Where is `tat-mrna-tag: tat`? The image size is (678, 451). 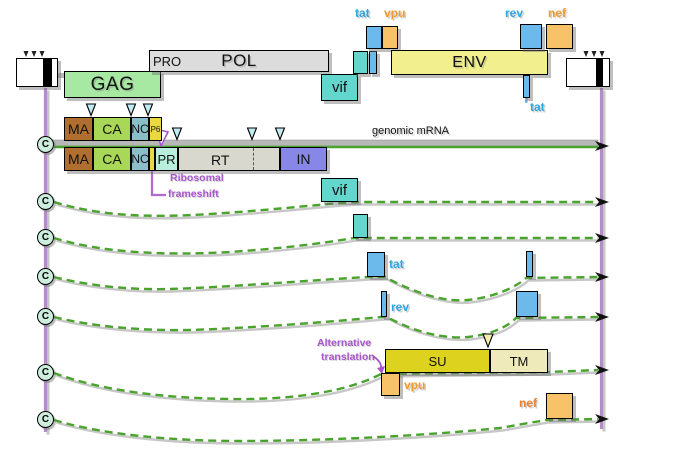 tat-mrna-tag: tat is located at coordinates (396, 264).